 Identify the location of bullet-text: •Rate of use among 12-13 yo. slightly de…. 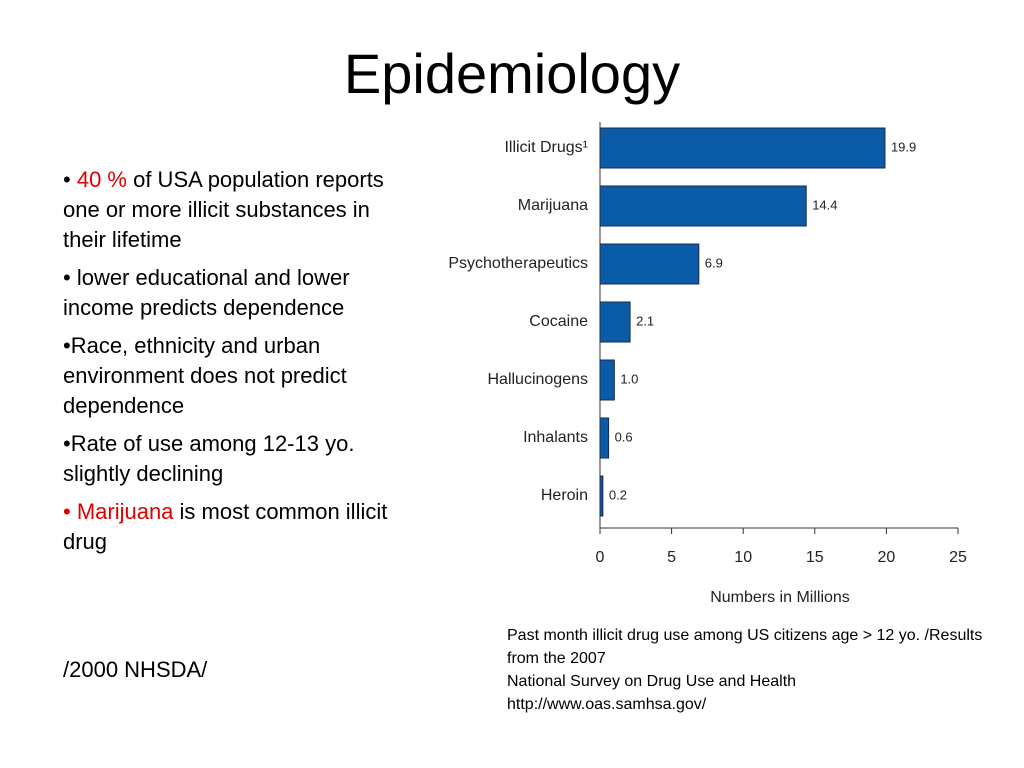
(209, 458).